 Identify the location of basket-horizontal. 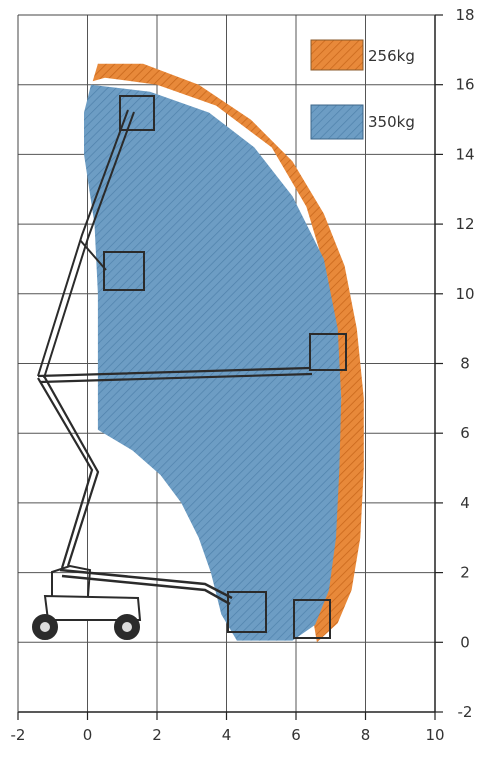
(328, 352).